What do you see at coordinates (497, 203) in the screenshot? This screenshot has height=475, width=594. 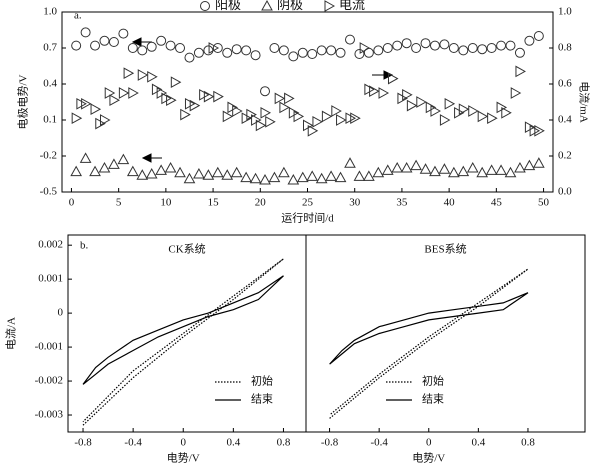 I see `x-tick-label: 45` at bounding box center [497, 203].